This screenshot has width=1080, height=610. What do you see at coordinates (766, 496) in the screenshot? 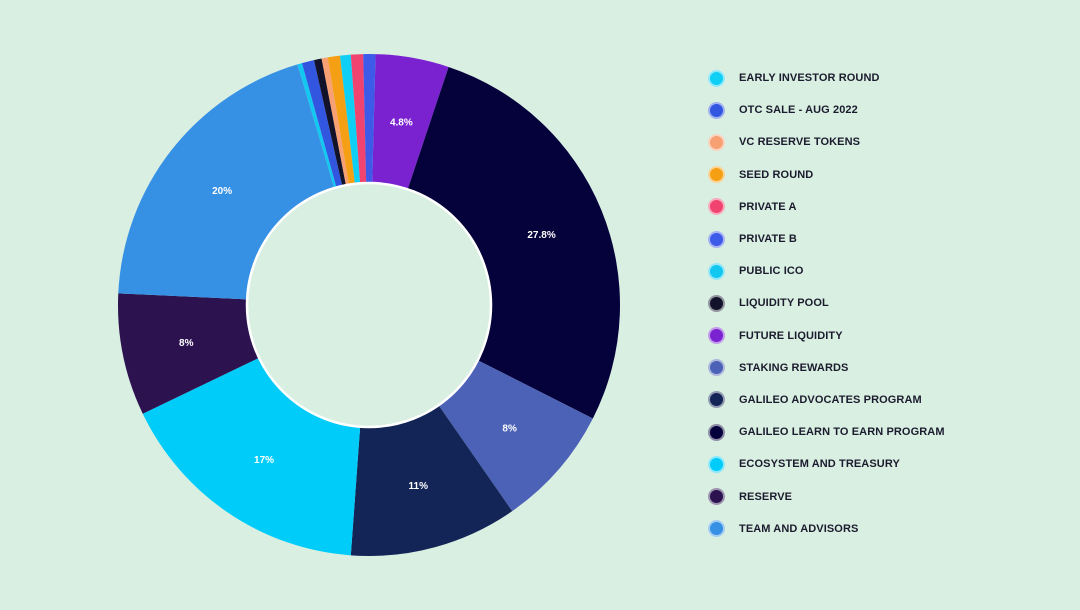
I see `legend-label: RESERVE` at bounding box center [766, 496].